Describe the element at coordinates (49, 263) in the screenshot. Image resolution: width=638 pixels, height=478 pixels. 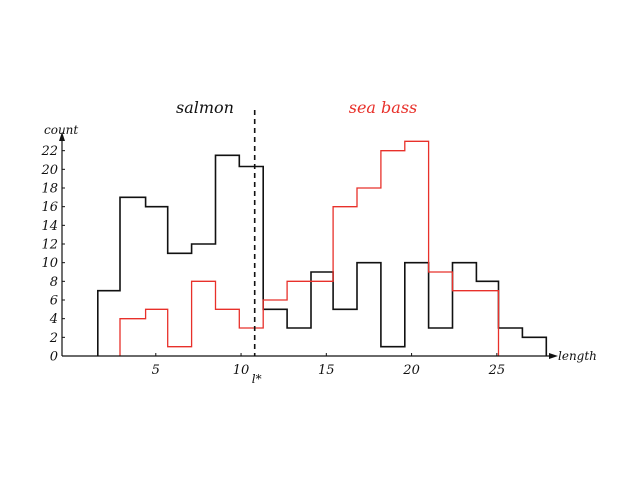
I see `y-tick-label: 10` at that location.